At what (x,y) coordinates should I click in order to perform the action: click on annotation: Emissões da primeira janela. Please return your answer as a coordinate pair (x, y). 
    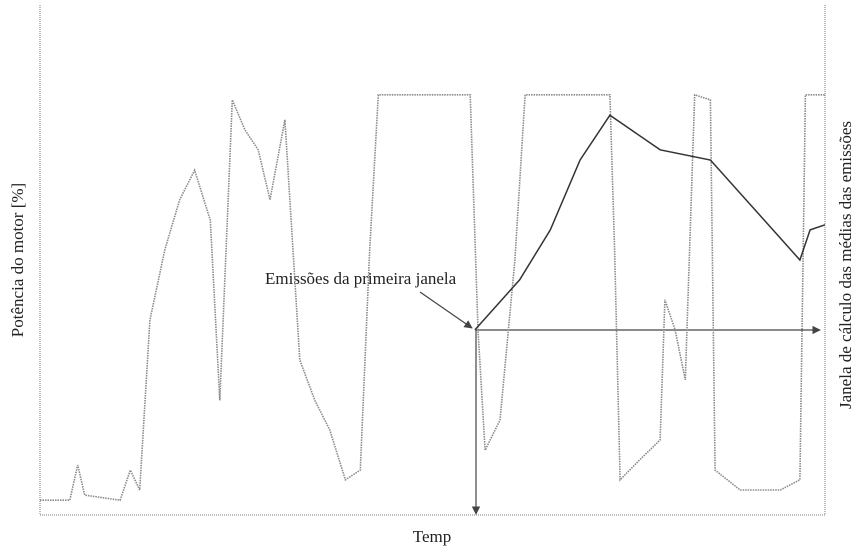
    Looking at the image, I should click on (361, 278).